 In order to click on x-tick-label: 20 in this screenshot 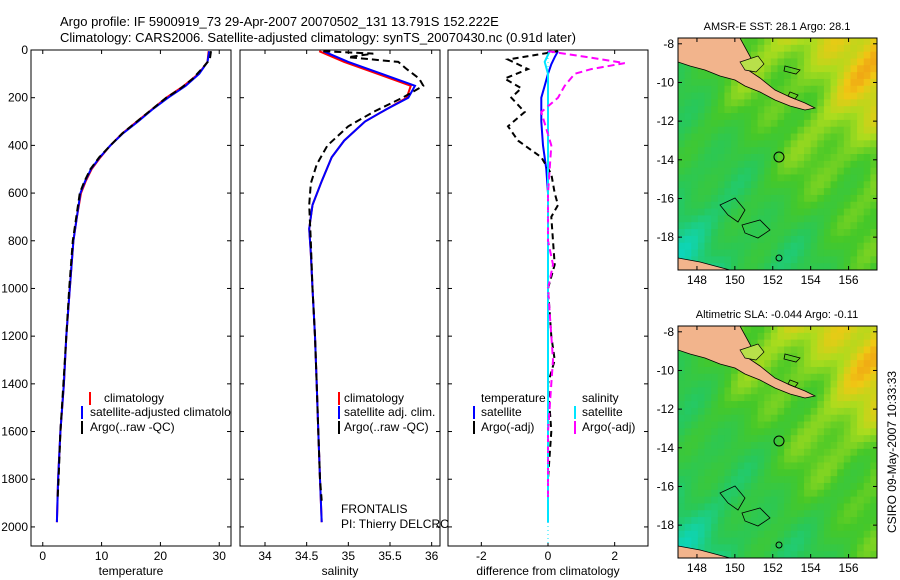, I will do `click(161, 556)`.